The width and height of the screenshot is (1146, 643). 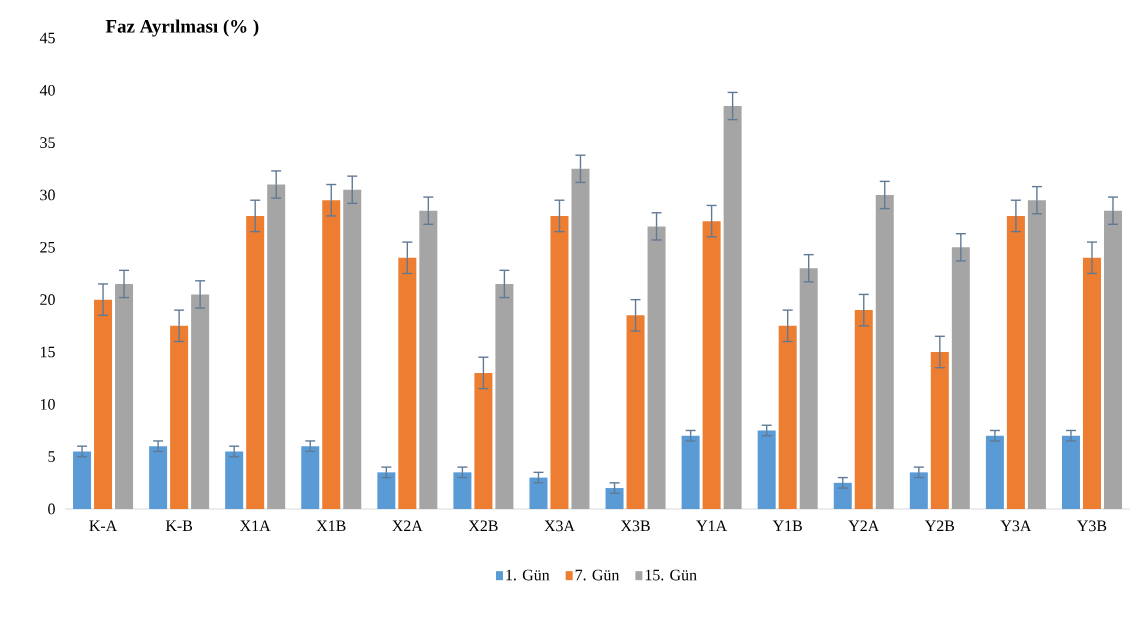 I want to click on y-tick-label: 10, so click(x=47, y=404).